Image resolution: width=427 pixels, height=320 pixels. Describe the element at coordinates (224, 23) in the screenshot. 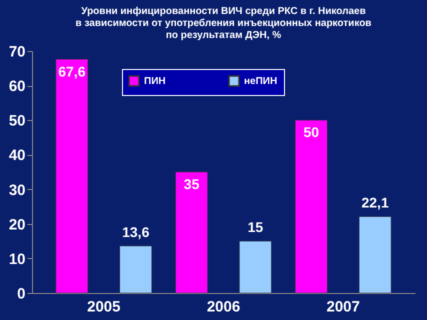

I see `chart-title: Уровни инфицированности ВИЧ среди РКС в г. Николаев в зависимости от употребления инъекционных наркотиков по результатам ДЭН, %` at that location.